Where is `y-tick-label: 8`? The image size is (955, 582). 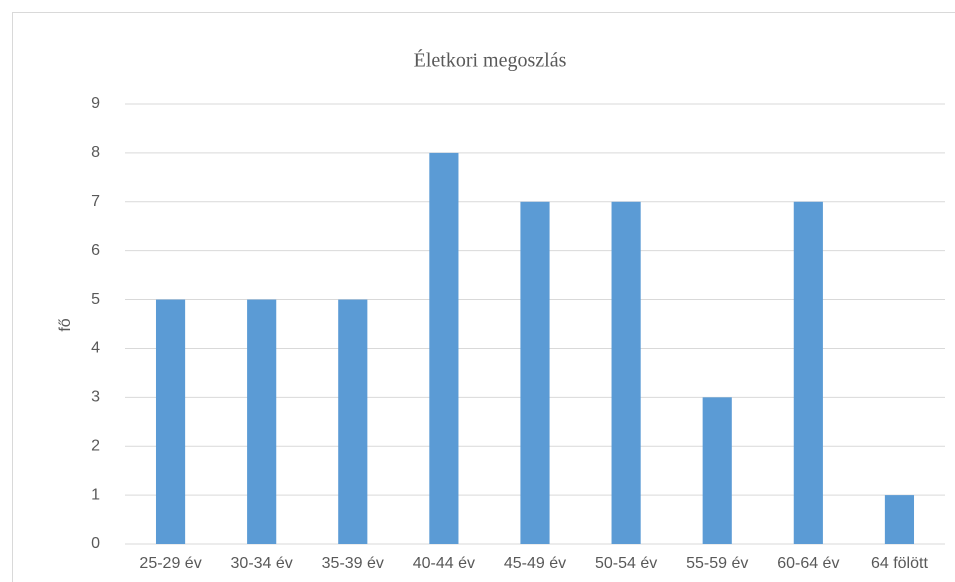 y-tick-label: 8 is located at coordinates (95, 152).